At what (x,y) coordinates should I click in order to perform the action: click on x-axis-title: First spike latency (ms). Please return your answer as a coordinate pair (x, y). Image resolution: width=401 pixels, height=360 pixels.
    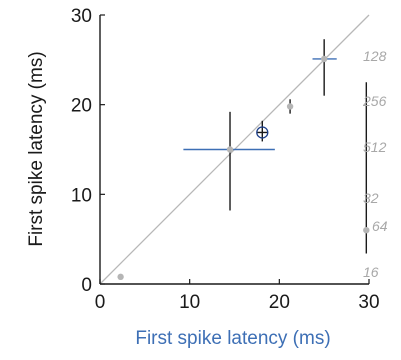
    Looking at the image, I should click on (232, 338).